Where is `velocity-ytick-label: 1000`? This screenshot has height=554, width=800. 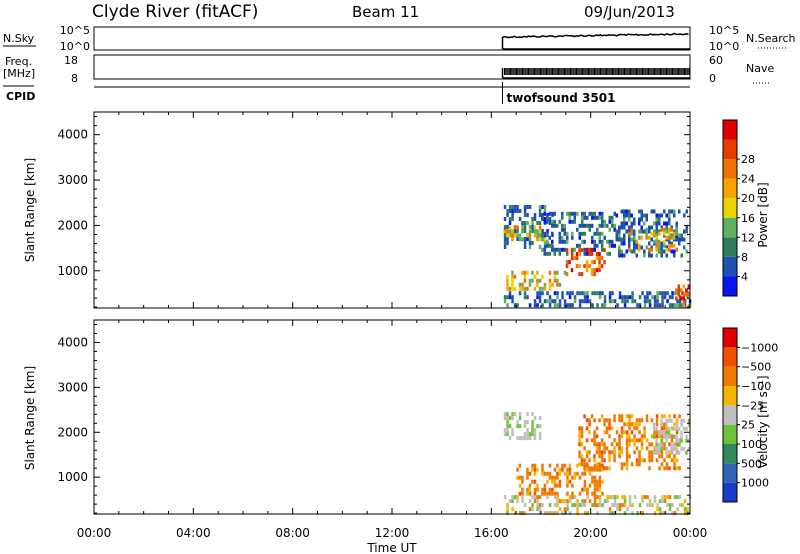
velocity-ytick-label: 1000 is located at coordinates (72, 477).